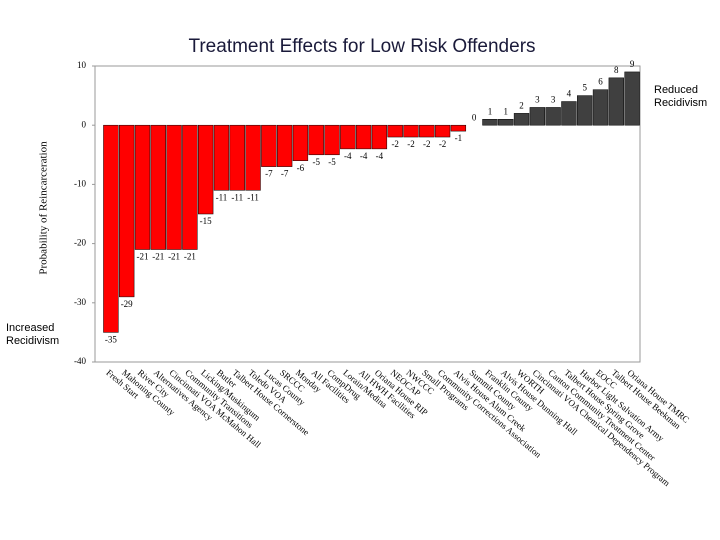 The image size is (720, 540). I want to click on value-label: 0, so click(474, 117).